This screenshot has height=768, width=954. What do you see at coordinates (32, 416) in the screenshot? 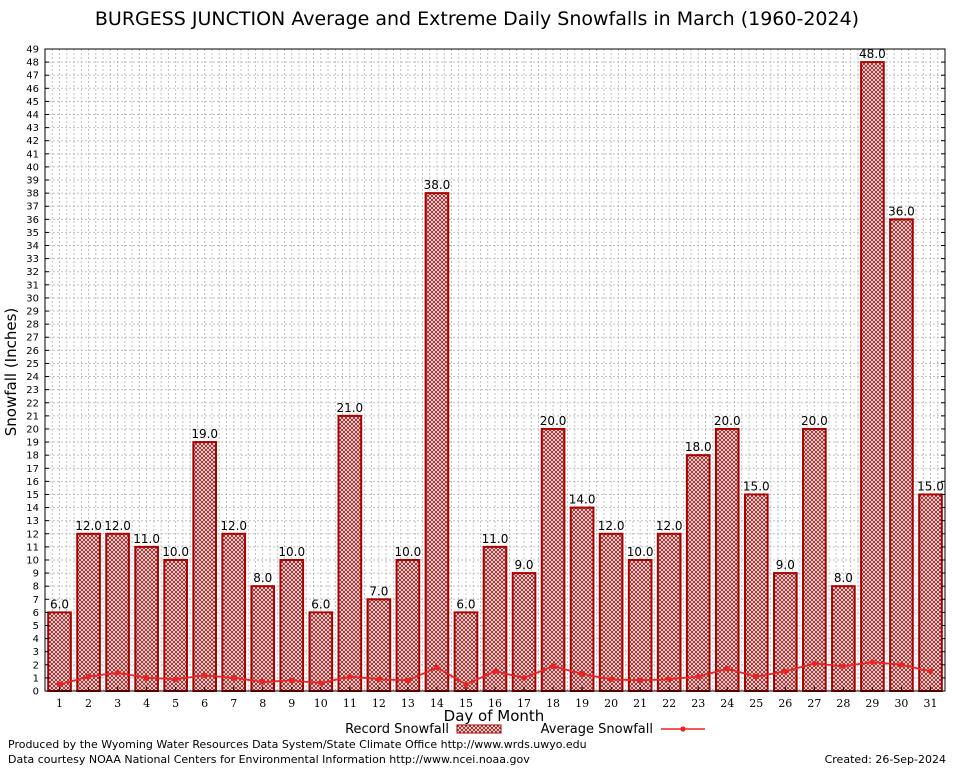
I see `y-tick-label: 21` at bounding box center [32, 416].